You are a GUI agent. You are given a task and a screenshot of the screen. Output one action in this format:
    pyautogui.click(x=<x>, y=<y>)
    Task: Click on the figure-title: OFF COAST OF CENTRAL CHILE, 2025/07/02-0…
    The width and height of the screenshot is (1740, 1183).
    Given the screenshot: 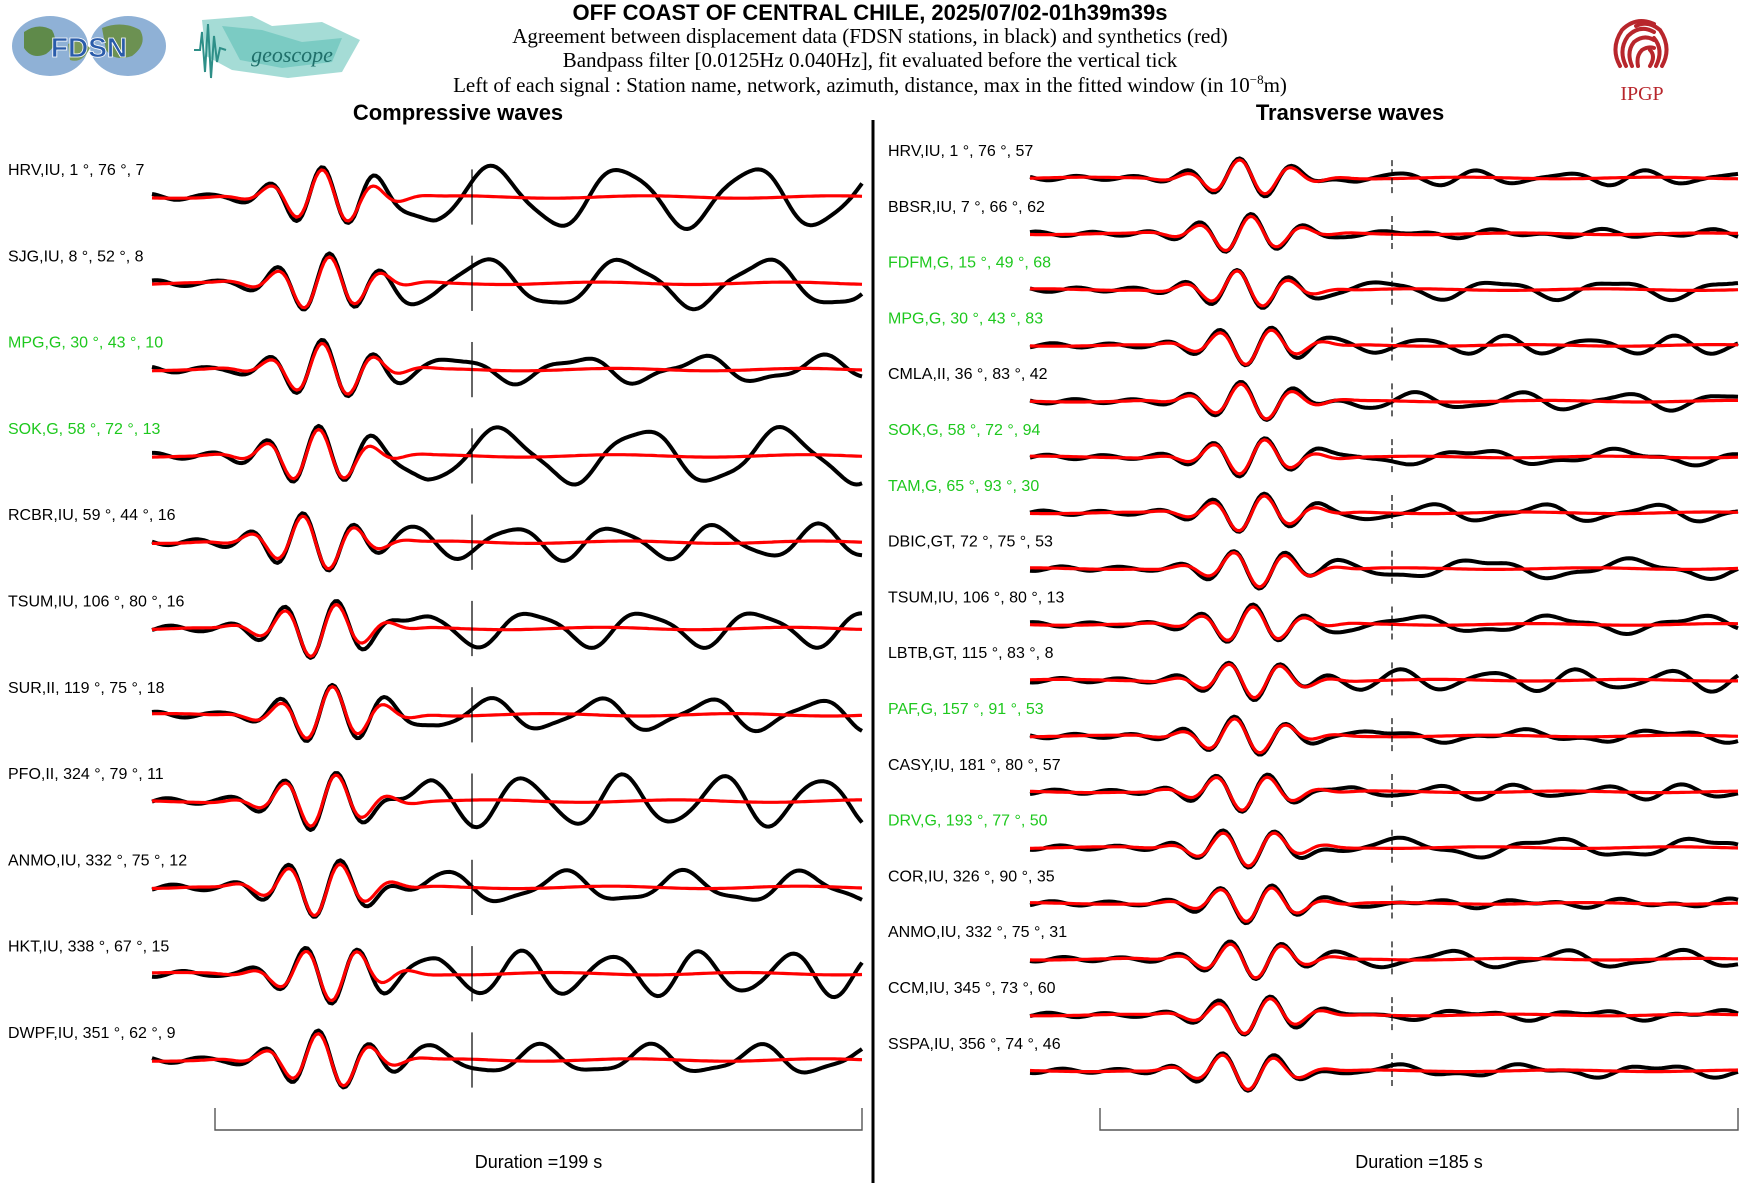 What is the action you would take?
    pyautogui.click(x=870, y=12)
    